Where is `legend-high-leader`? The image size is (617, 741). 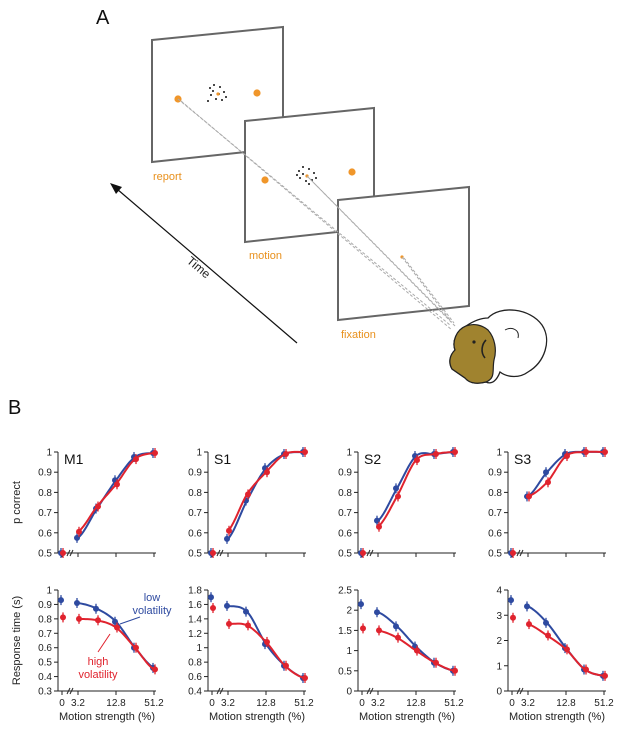 legend-high-leader is located at coordinates (104, 643).